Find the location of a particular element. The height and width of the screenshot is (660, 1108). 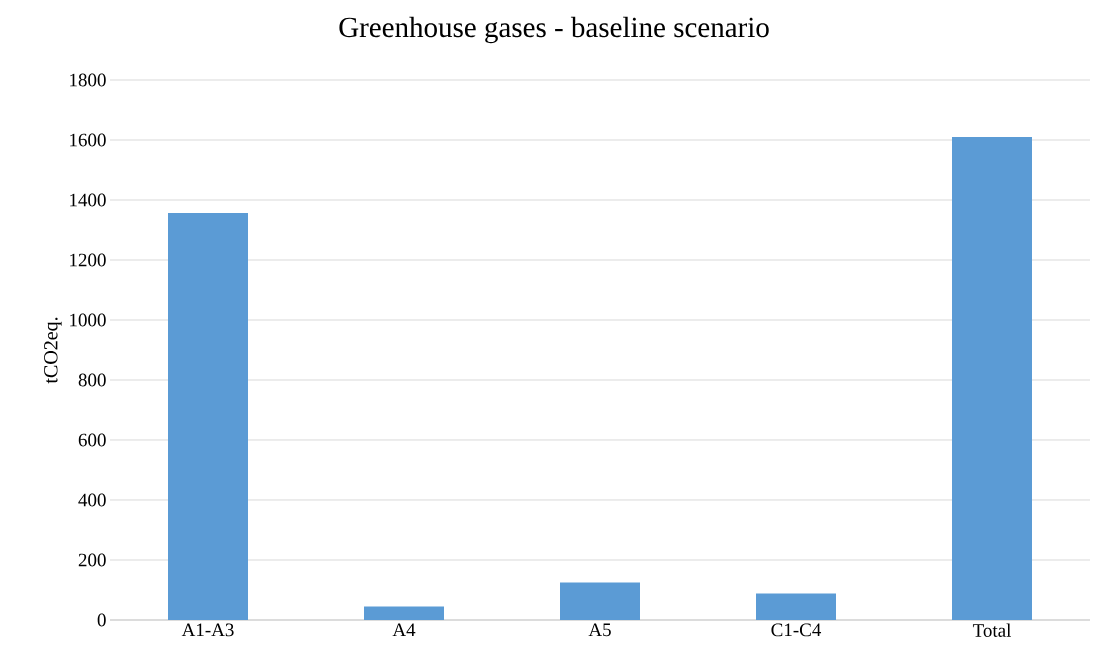

x-tick-label: A5 is located at coordinates (599, 630).